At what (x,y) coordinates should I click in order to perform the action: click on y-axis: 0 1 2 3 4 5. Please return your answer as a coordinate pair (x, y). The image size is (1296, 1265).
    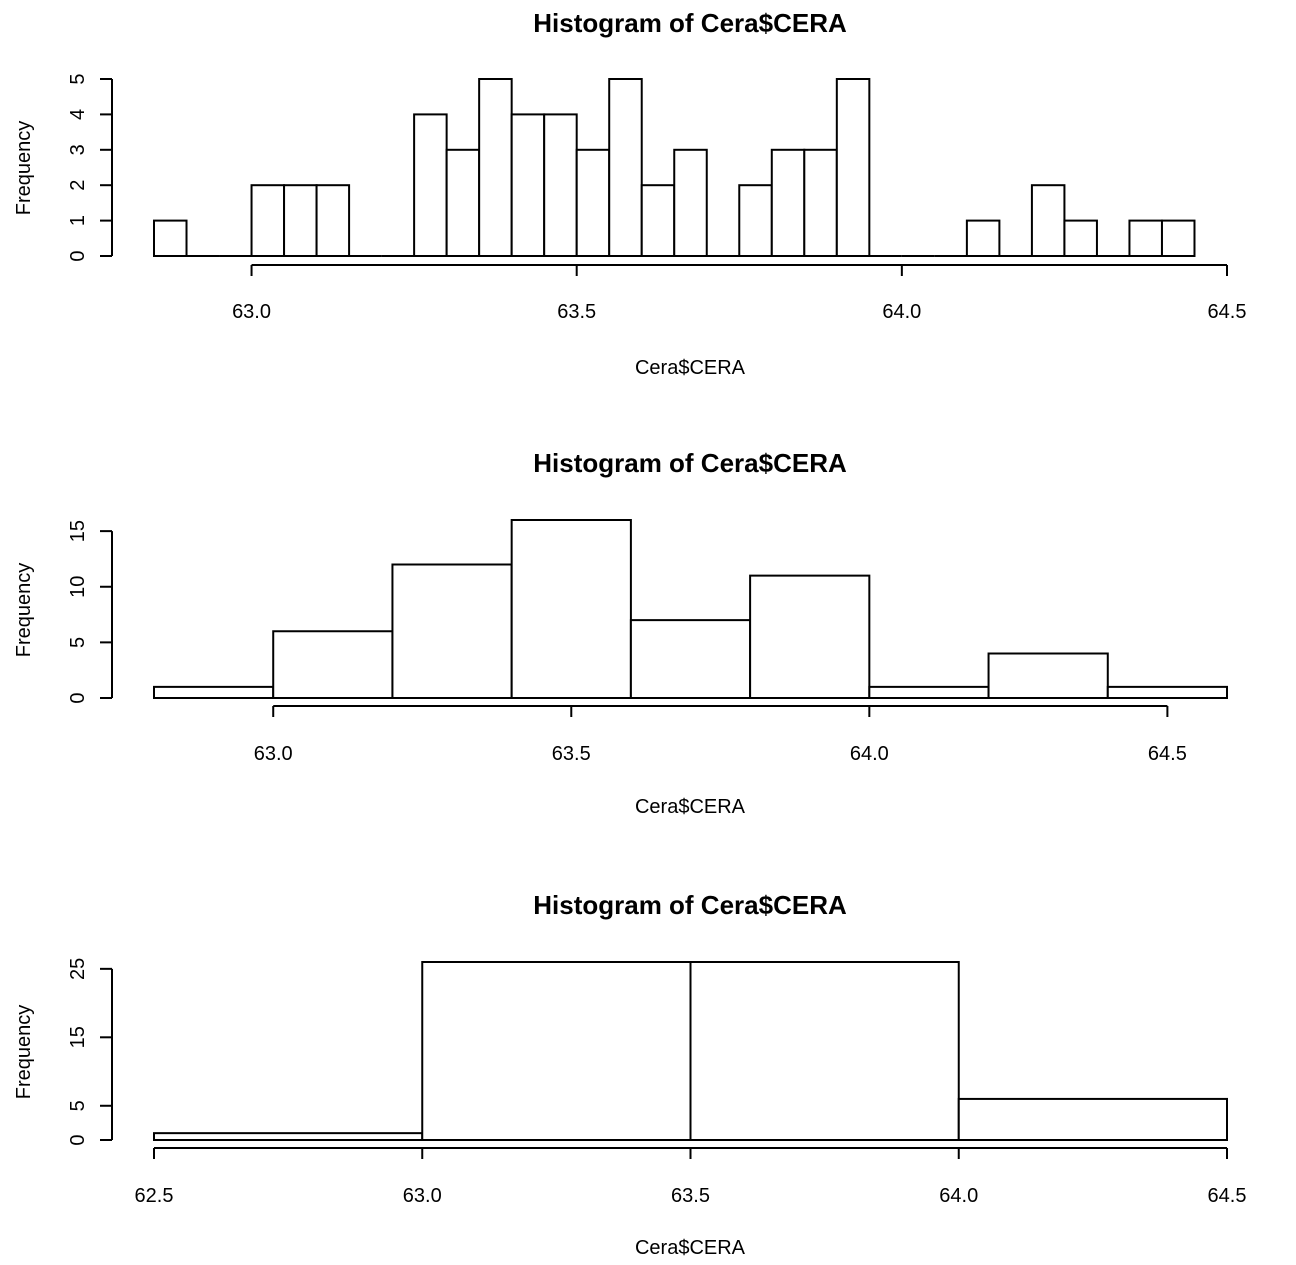
    Looking at the image, I should click on (90, 167).